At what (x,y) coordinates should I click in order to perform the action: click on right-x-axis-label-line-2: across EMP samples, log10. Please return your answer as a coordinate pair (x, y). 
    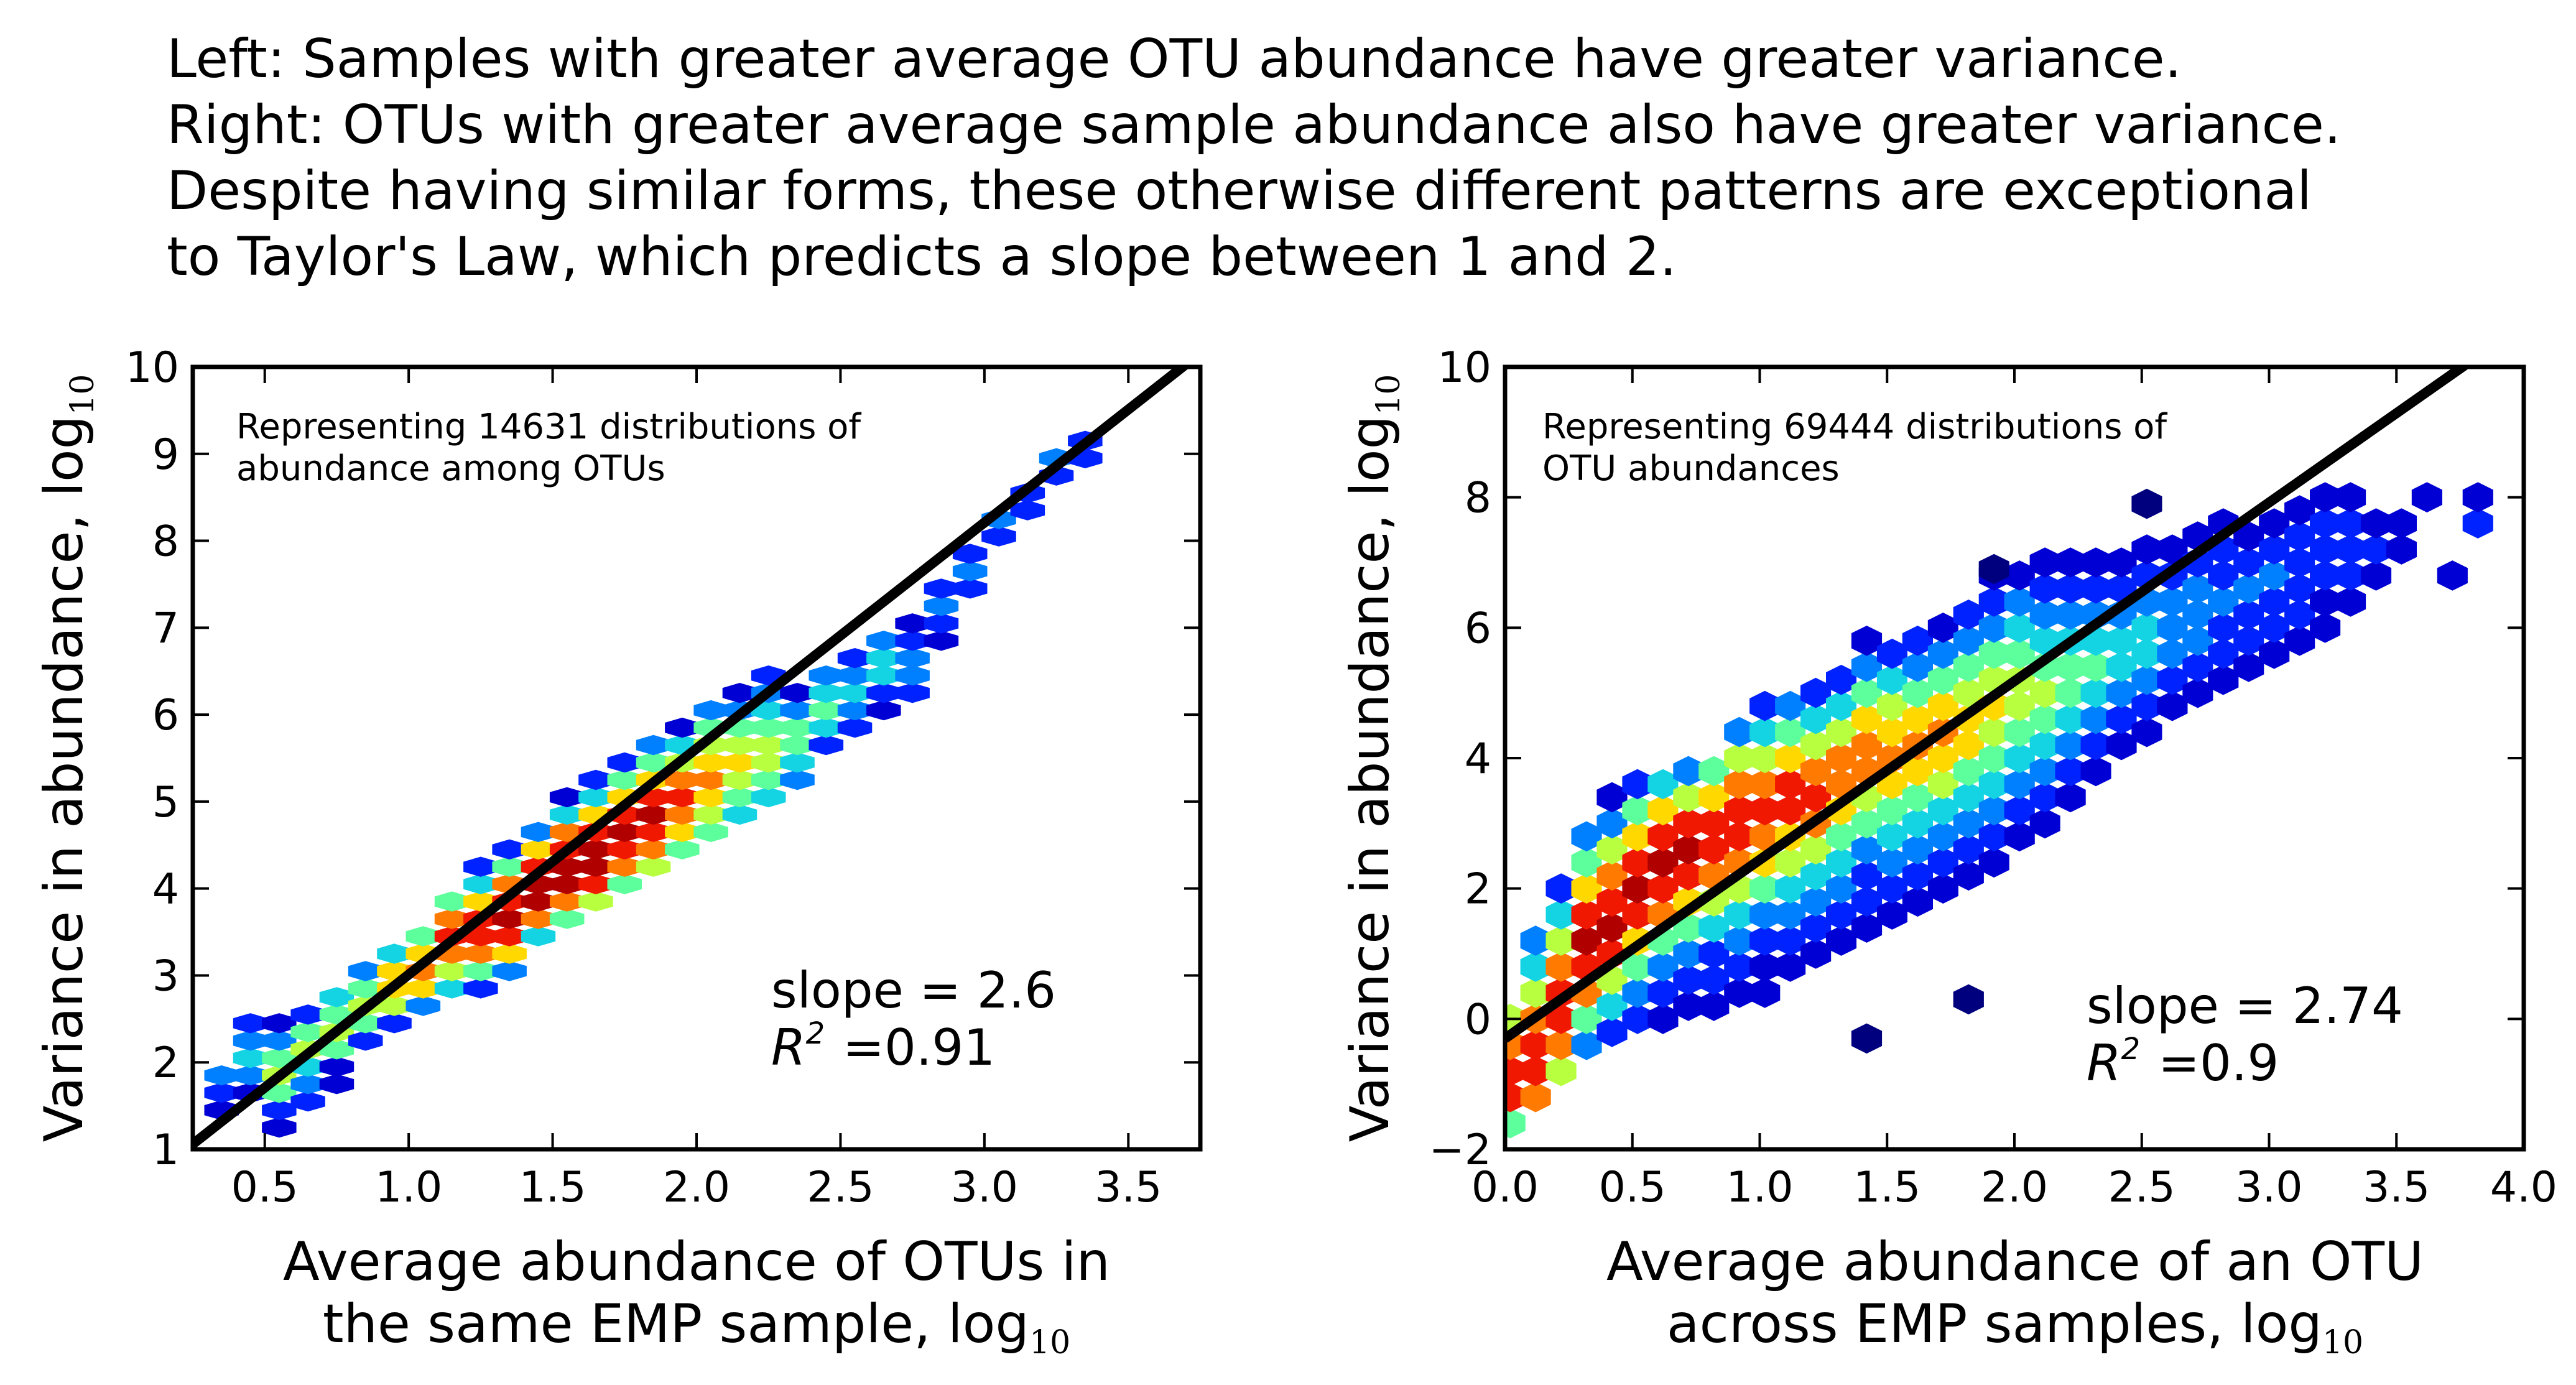
    Looking at the image, I should click on (2015, 1327).